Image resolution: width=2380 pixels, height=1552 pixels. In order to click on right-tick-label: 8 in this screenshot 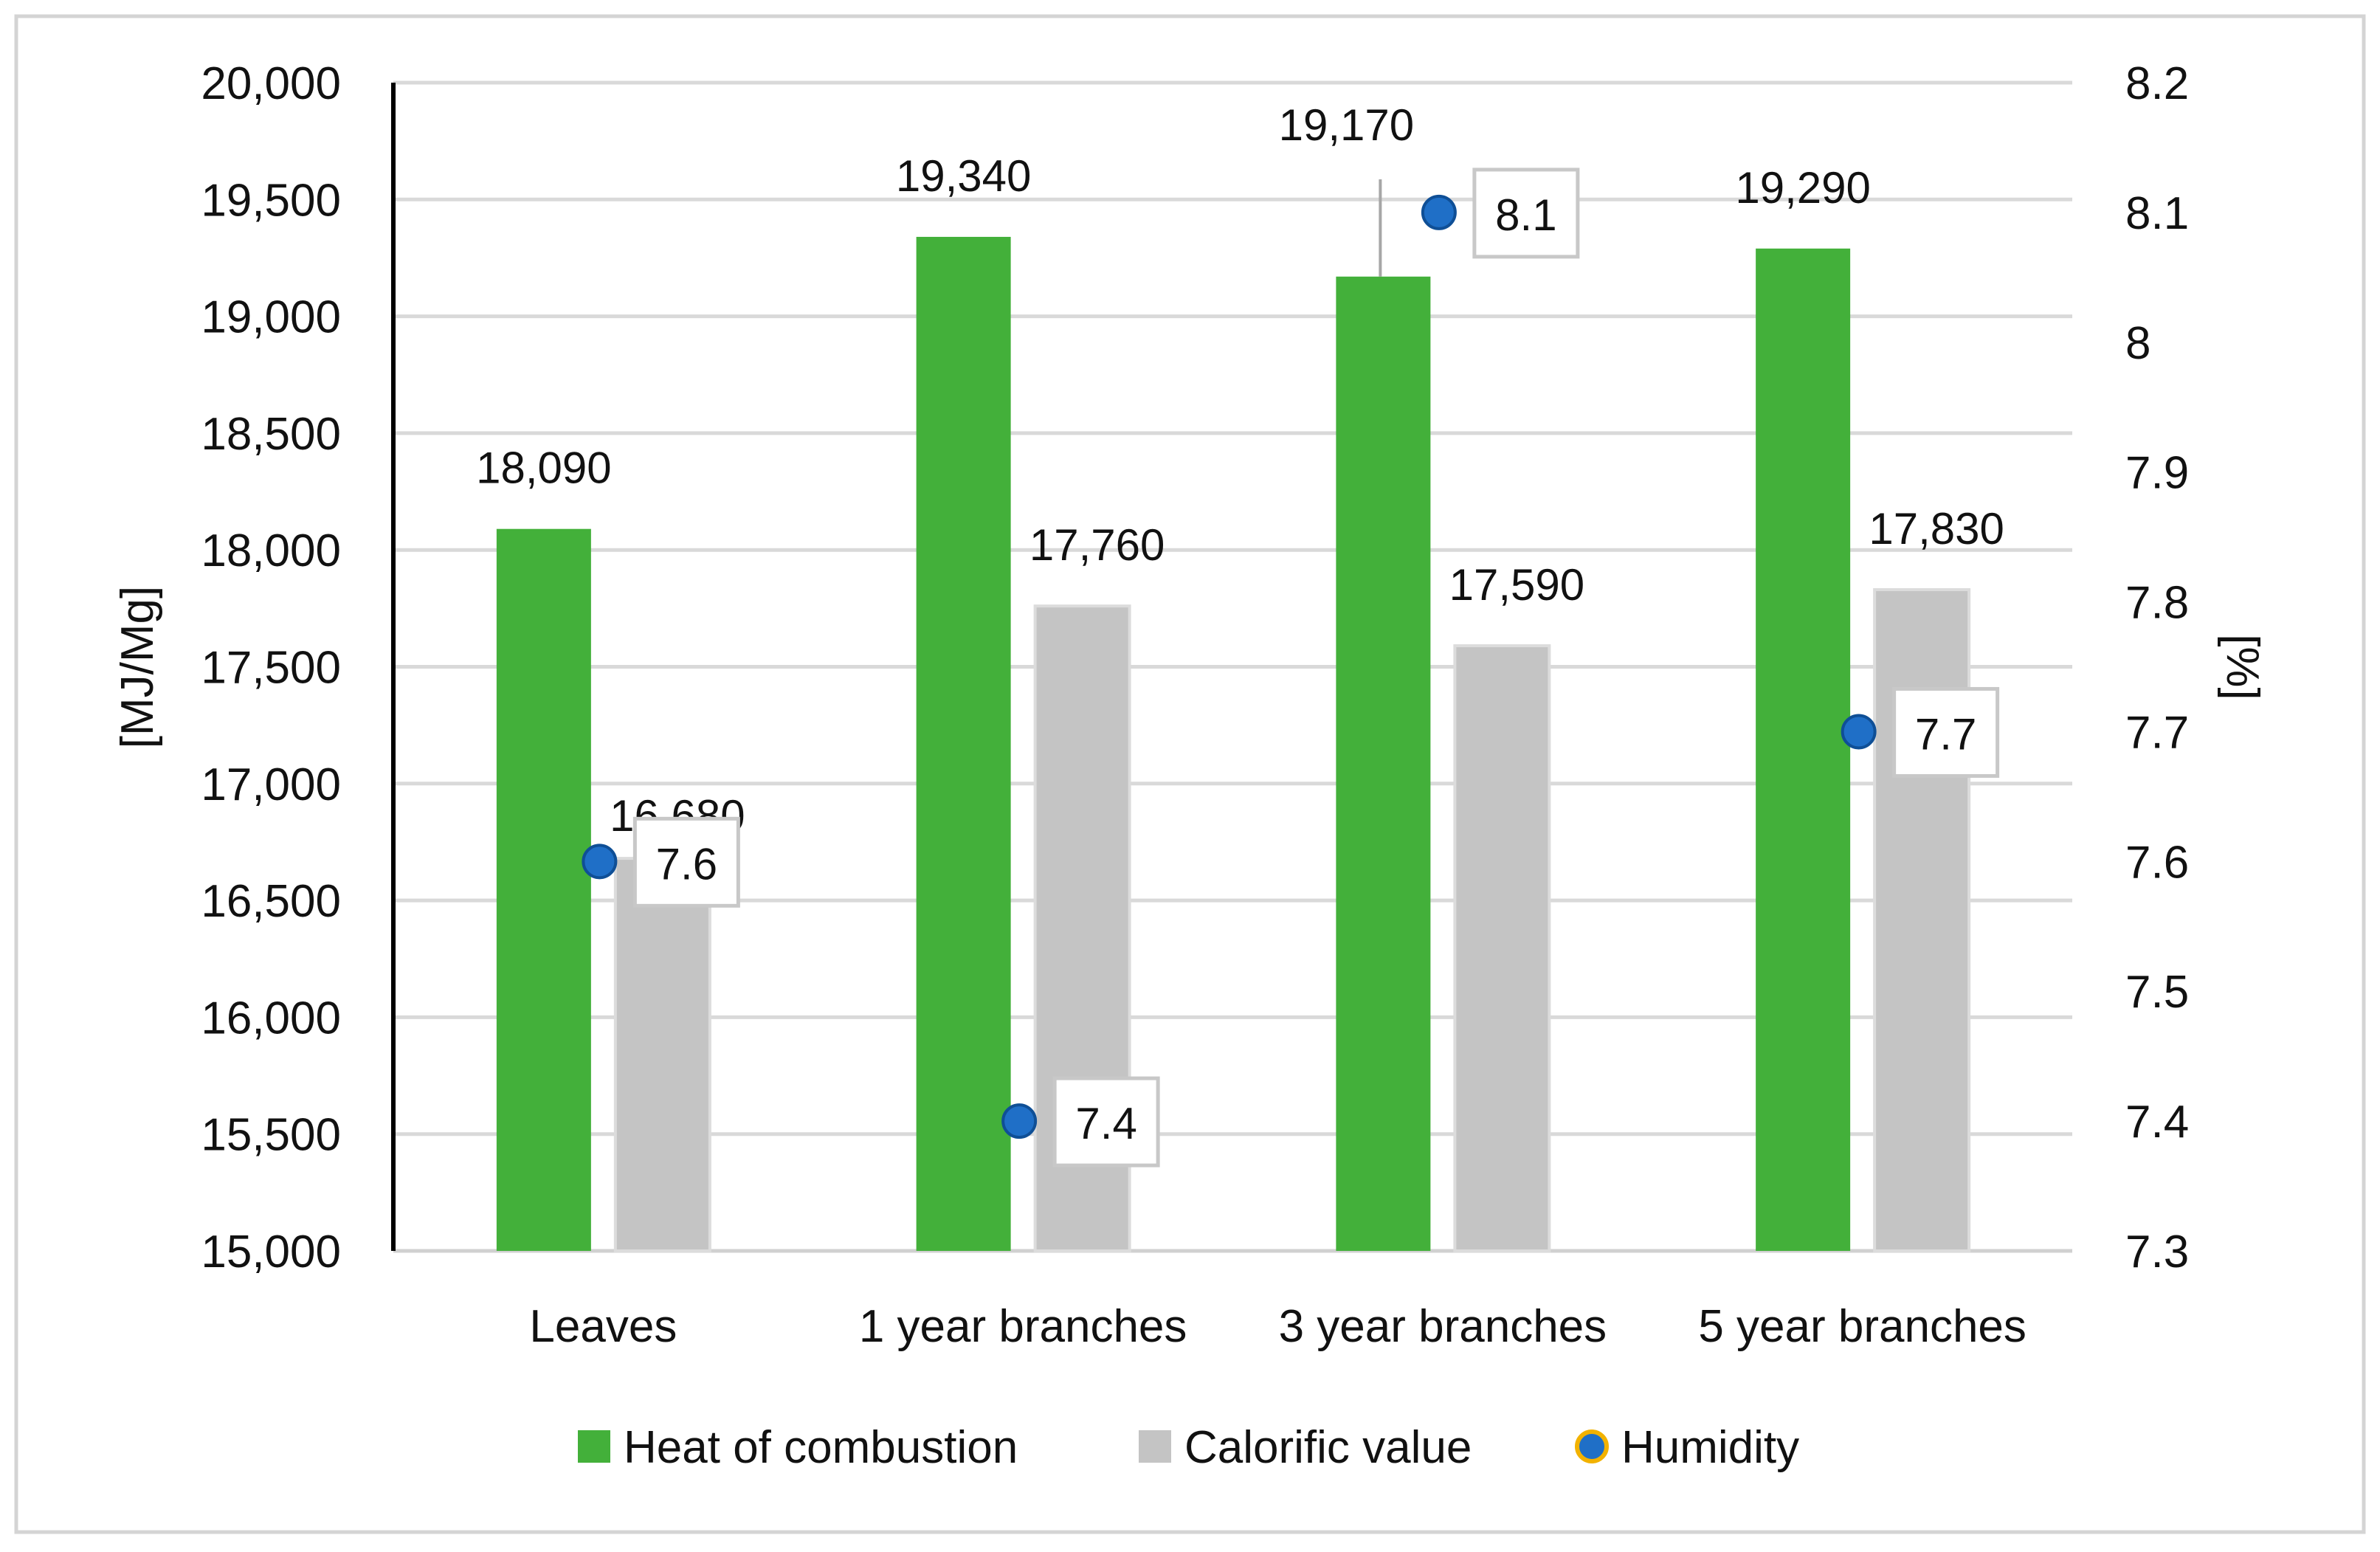, I will do `click(2138, 343)`.